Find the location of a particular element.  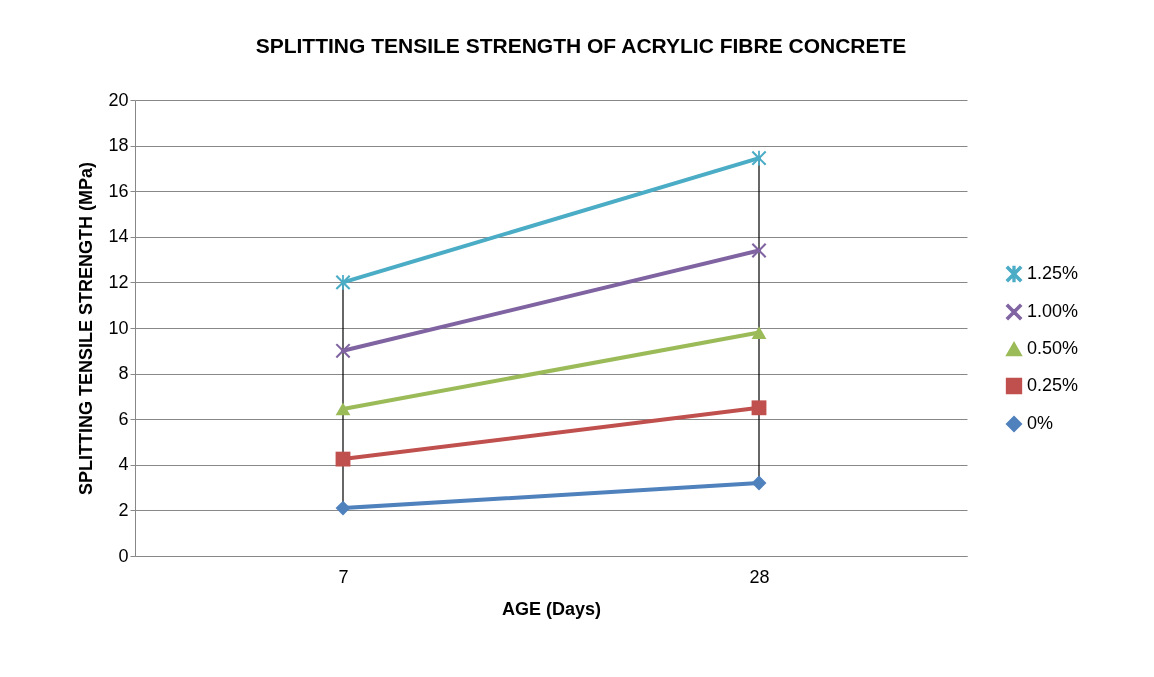

legend-label: 1.00% is located at coordinates (1053, 311).